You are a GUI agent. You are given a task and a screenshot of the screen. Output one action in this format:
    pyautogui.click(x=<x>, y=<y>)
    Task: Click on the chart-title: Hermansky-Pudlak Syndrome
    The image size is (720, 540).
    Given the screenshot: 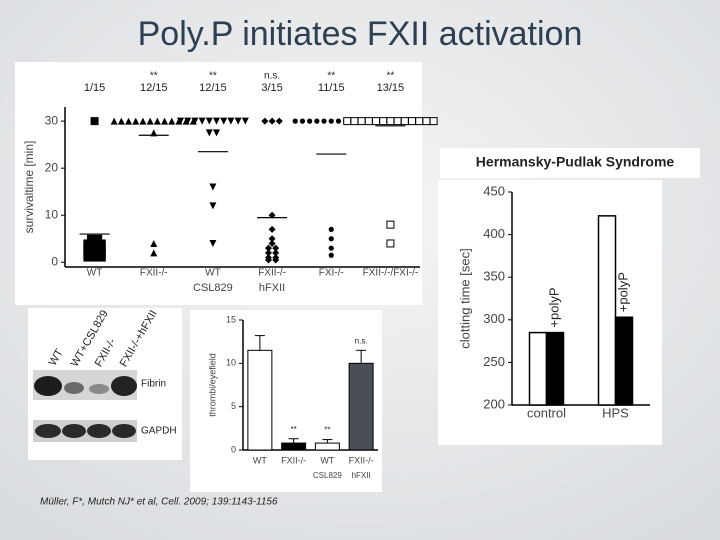 What is the action you would take?
    pyautogui.click(x=575, y=162)
    